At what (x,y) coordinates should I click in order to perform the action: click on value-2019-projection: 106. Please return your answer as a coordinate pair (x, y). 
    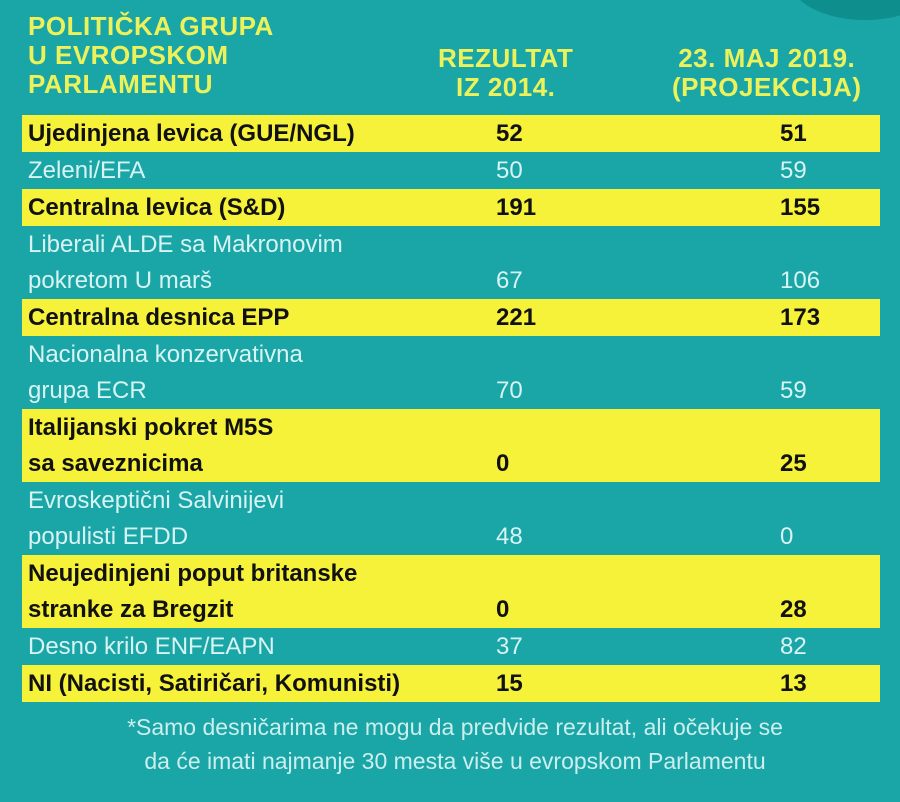
    Looking at the image, I should click on (800, 280).